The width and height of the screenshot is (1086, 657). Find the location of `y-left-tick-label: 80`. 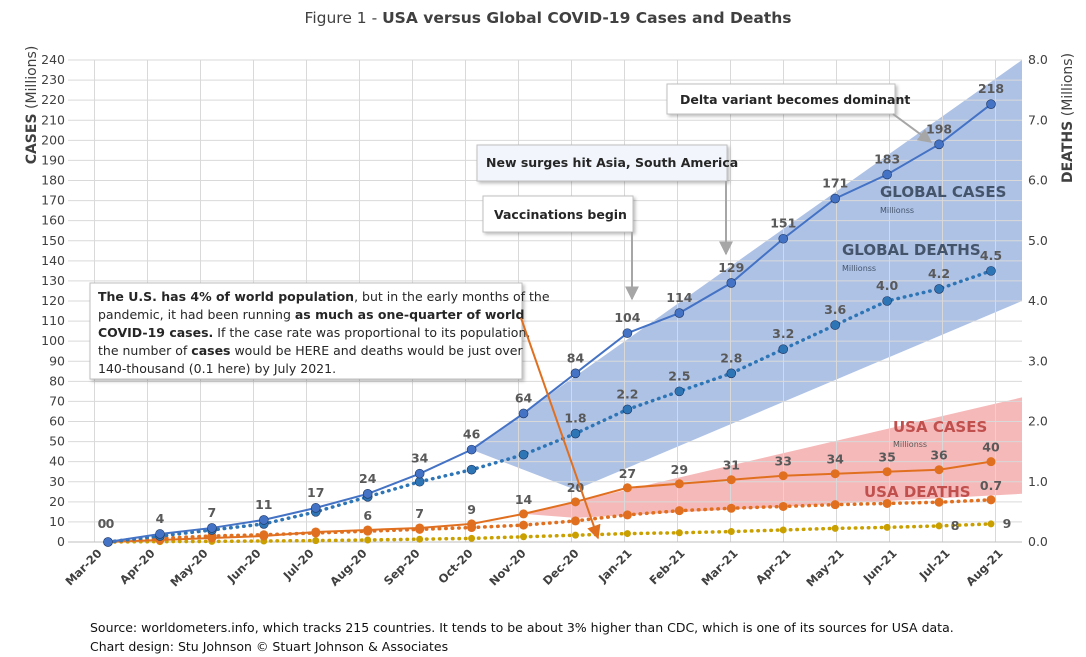

y-left-tick-label: 80 is located at coordinates (57, 380).